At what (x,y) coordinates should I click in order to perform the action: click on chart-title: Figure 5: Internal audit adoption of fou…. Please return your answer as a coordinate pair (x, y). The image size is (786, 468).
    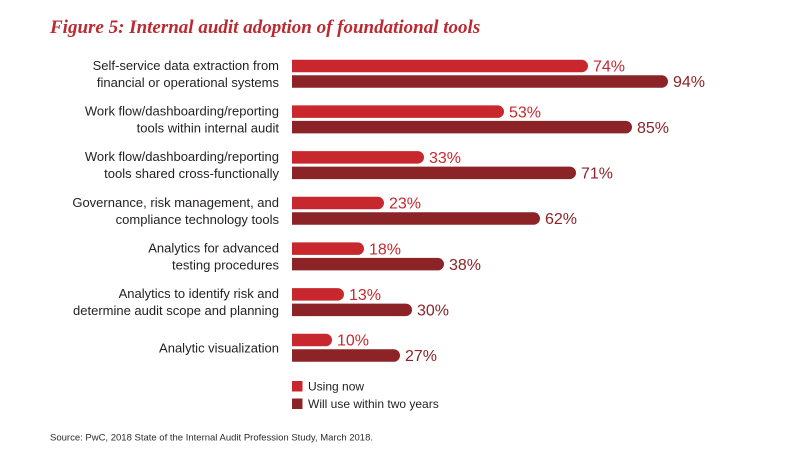
    Looking at the image, I should click on (264, 27).